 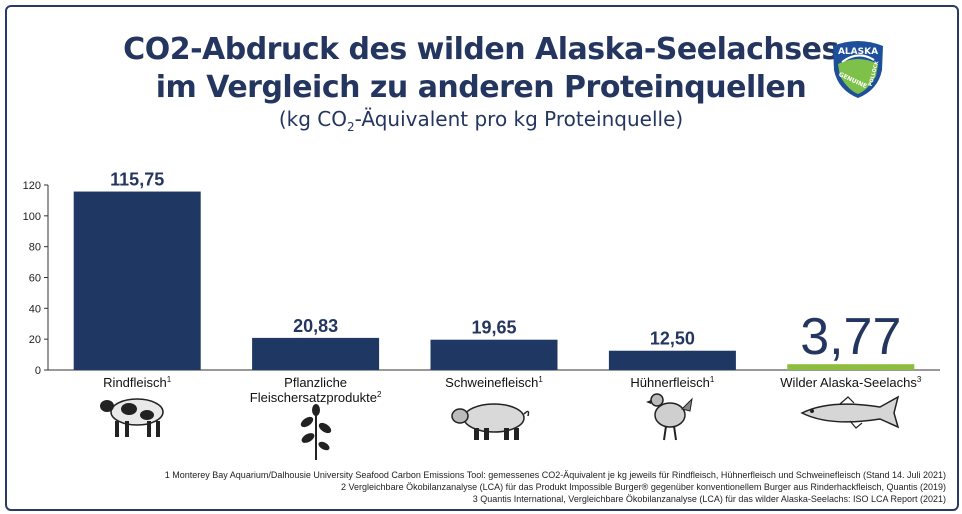 What do you see at coordinates (481, 120) in the screenshot?
I see `chart-subtitle: (kg CO2-Äquivalent pro kg Proteinquelle)` at bounding box center [481, 120].